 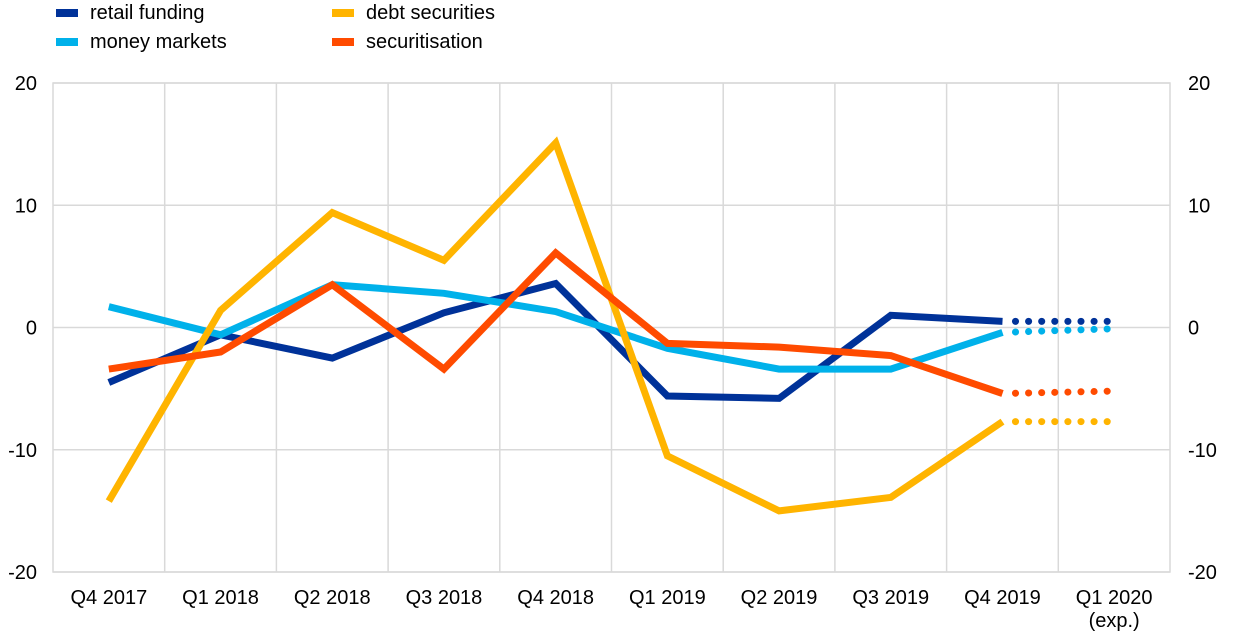 What do you see at coordinates (1199, 84) in the screenshot?
I see `y-tick-label-right: 20` at bounding box center [1199, 84].